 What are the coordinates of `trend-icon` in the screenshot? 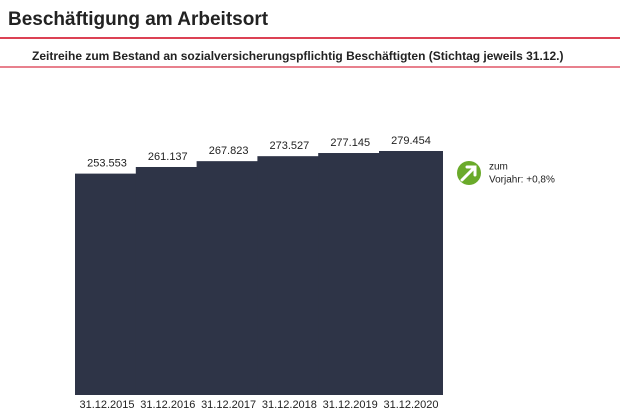 It's located at (469, 173).